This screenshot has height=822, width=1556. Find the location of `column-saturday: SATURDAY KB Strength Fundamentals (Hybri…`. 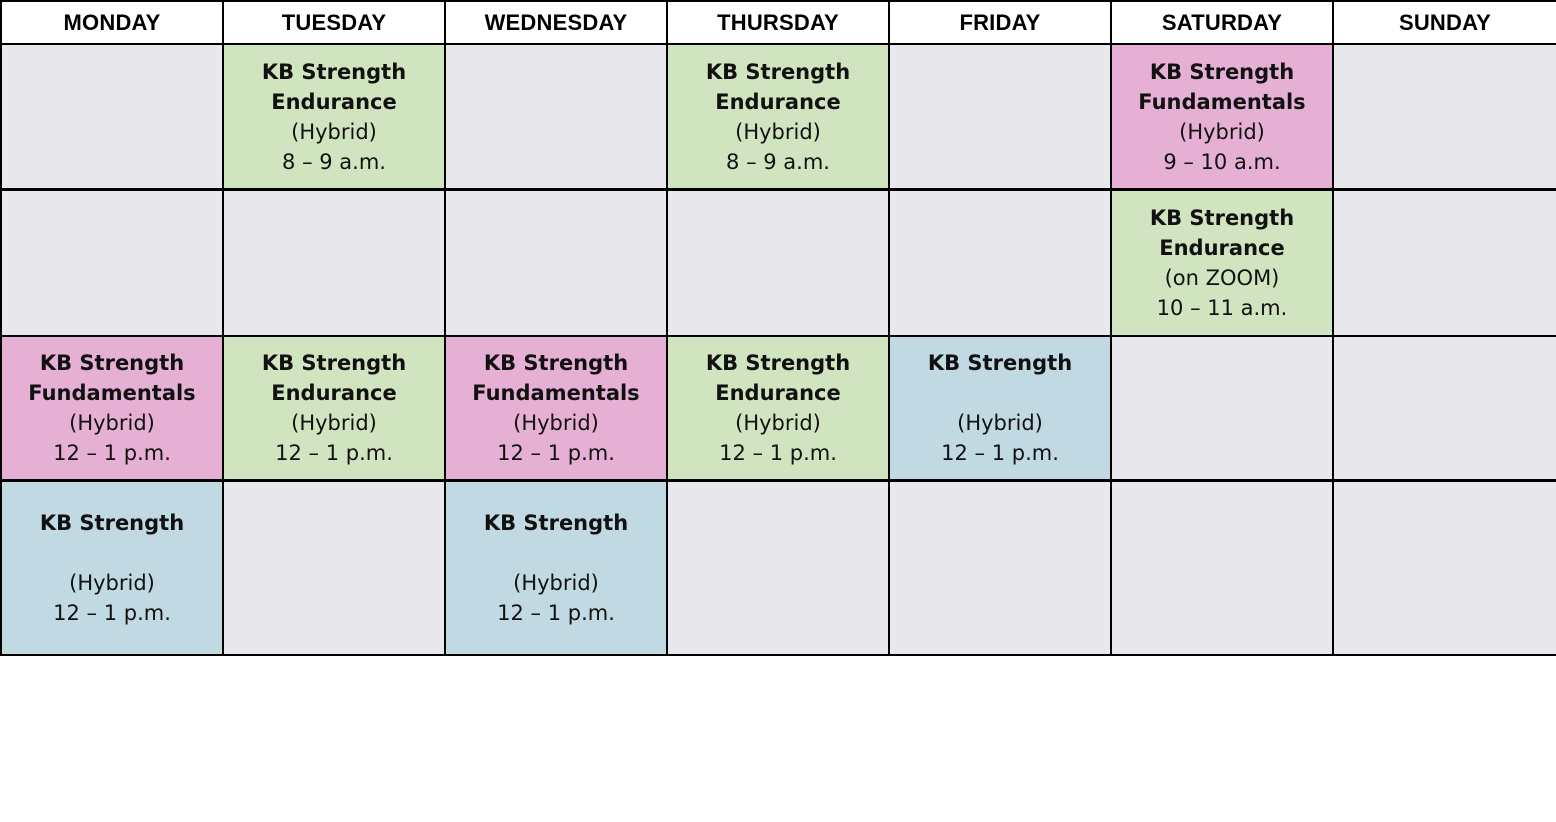

column-saturday: SATURDAY KB Strength Fundamentals (Hybri… is located at coordinates (1223, 328).